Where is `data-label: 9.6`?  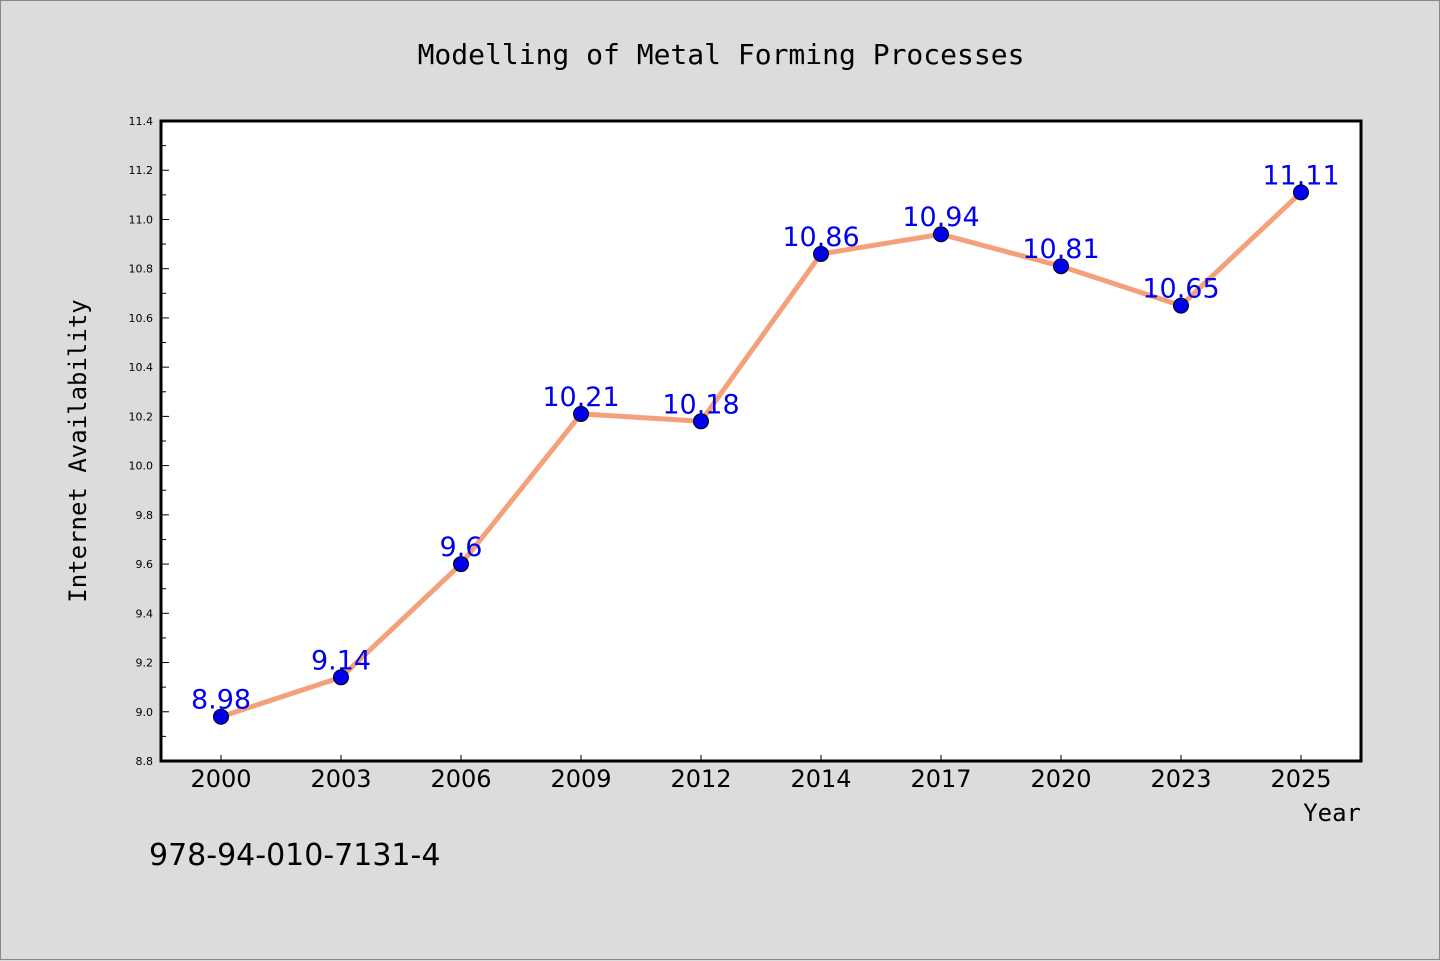
data-label: 9.6 is located at coordinates (461, 547).